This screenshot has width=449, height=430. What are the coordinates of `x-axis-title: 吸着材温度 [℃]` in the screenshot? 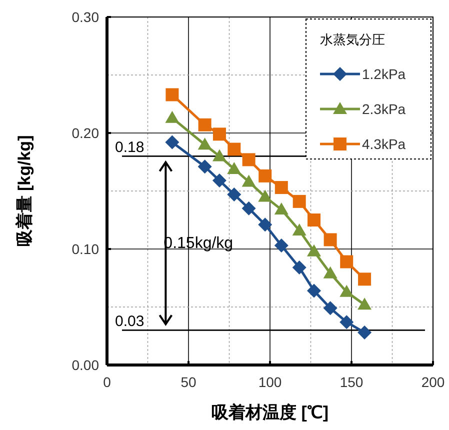 It's located at (270, 412).